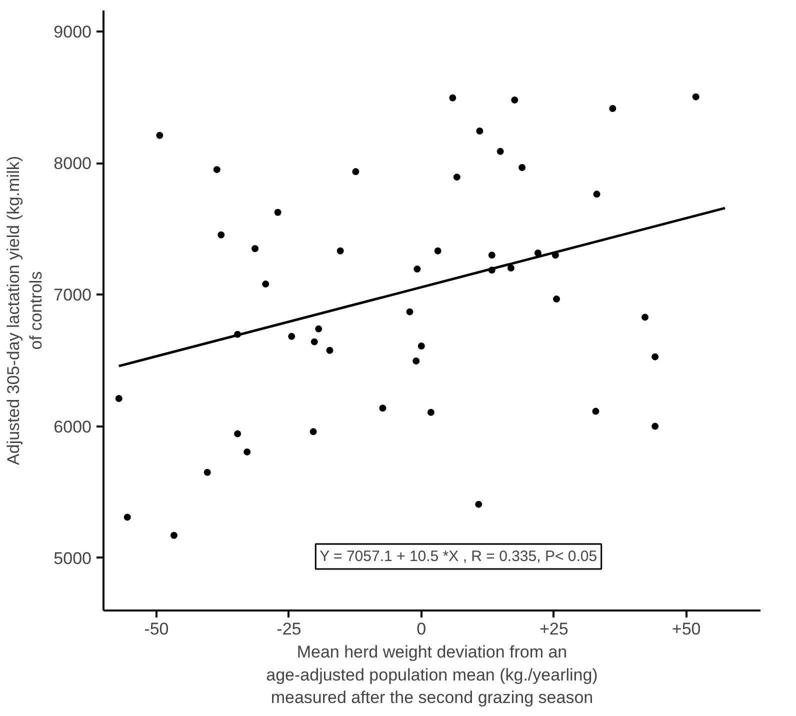 The height and width of the screenshot is (716, 796). What do you see at coordinates (156, 629) in the screenshot?
I see `x-tick-label: -50` at bounding box center [156, 629].